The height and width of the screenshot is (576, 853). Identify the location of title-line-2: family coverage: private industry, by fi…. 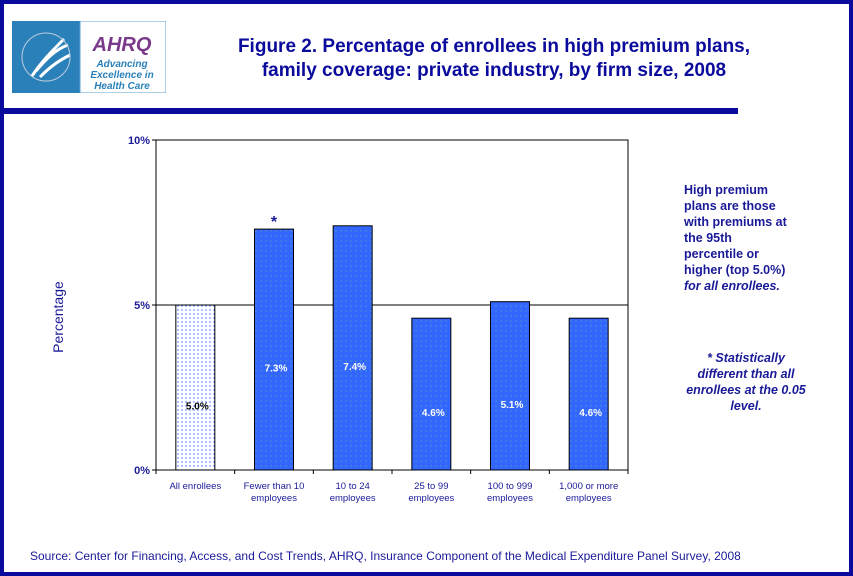
(494, 70).